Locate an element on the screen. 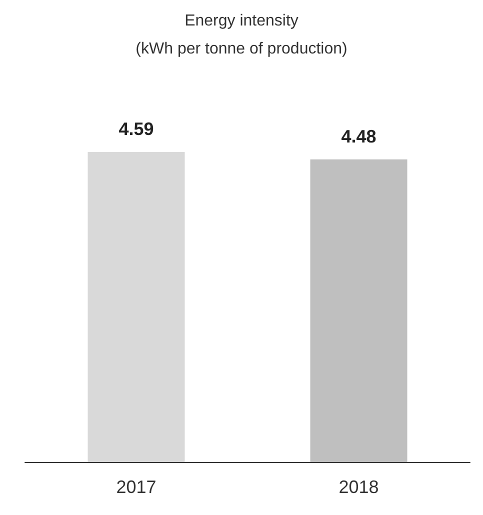 This screenshot has height=515, width=483. x-tick-label: 2017 is located at coordinates (136, 487).